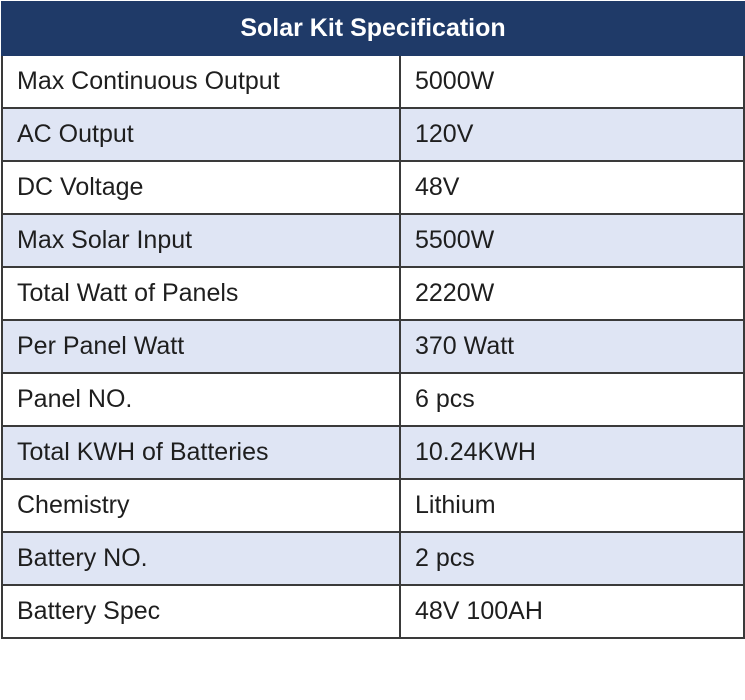  Describe the element at coordinates (201, 452) in the screenshot. I see `spec-label: Total KWH of Batteries` at that location.